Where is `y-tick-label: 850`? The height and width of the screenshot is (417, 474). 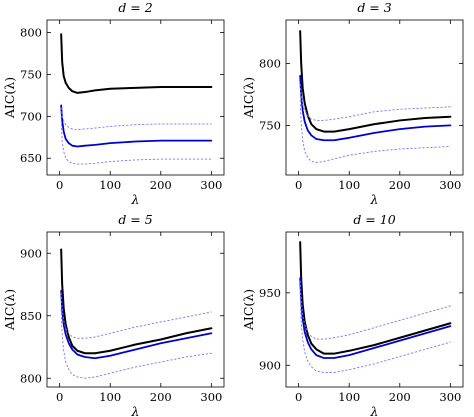 y-tick-label: 850 is located at coordinates (31, 316).